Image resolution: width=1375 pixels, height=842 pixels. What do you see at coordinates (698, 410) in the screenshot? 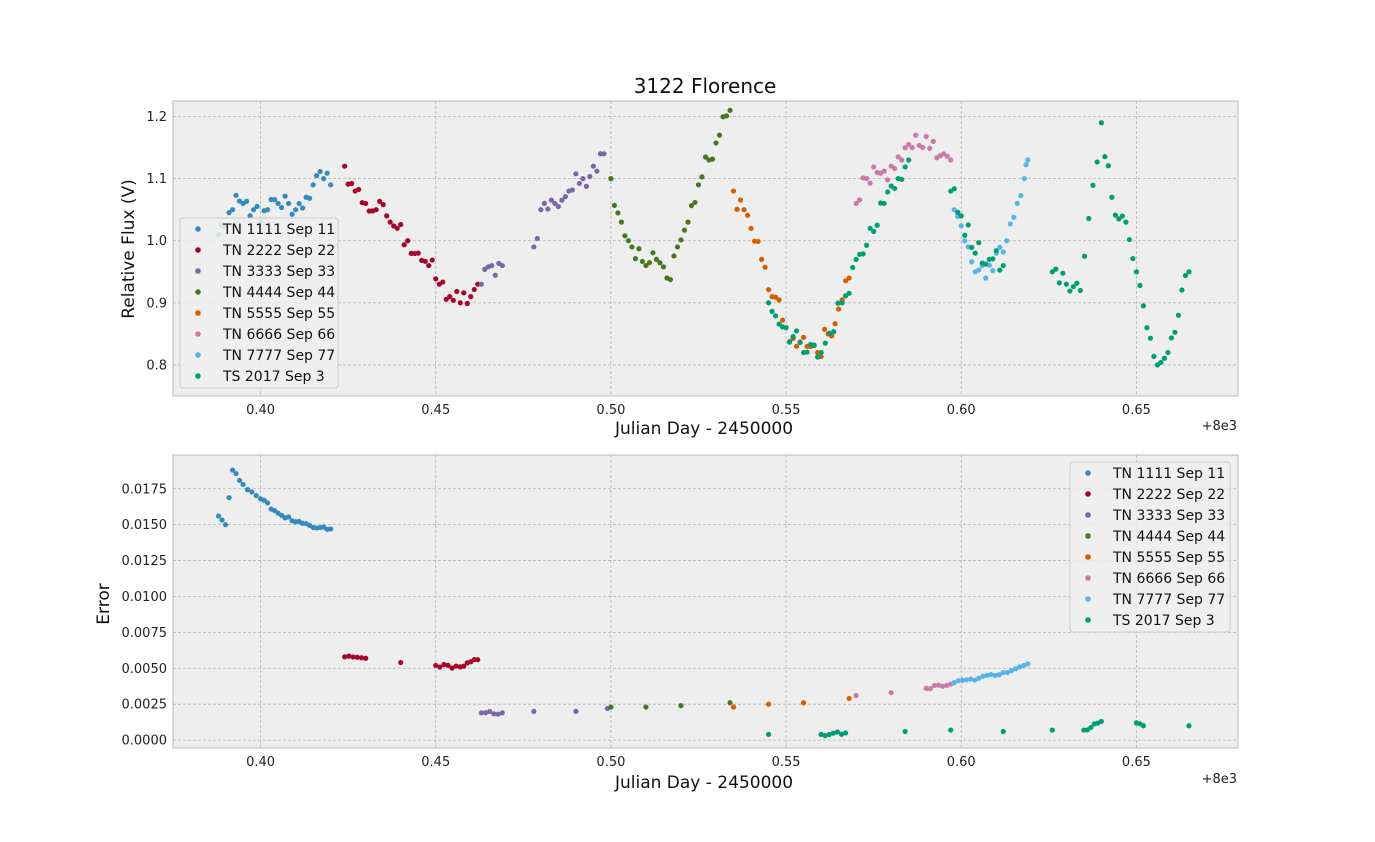
I see `x-ticks: 0.40 0.45 0.50 0.55 0.60 0.65` at bounding box center [698, 410].